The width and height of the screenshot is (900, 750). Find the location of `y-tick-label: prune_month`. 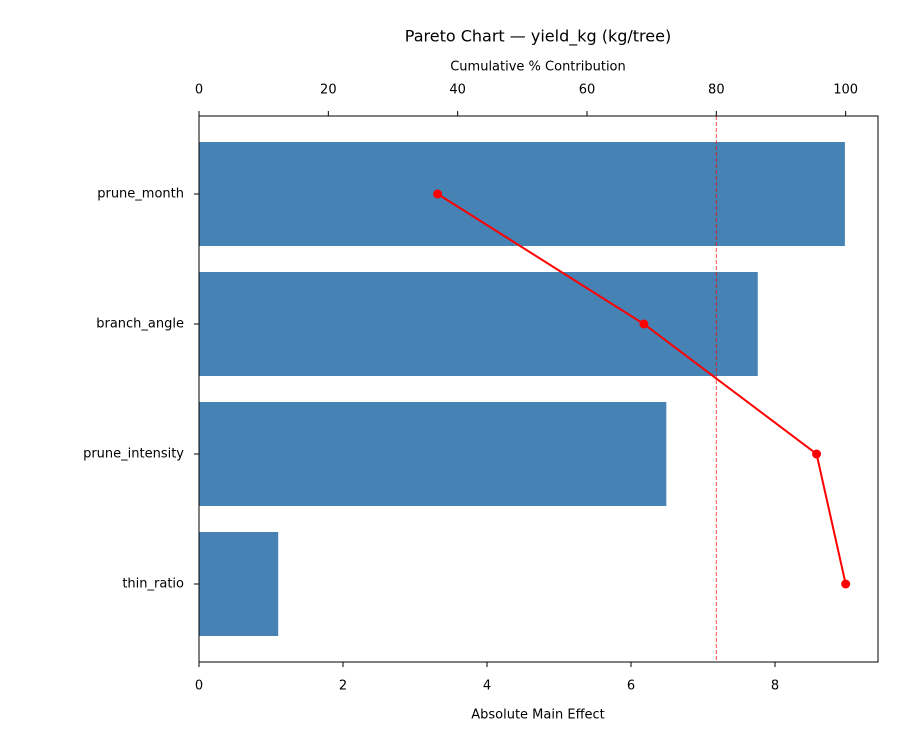

y-tick-label: prune_month is located at coordinates (140, 194).